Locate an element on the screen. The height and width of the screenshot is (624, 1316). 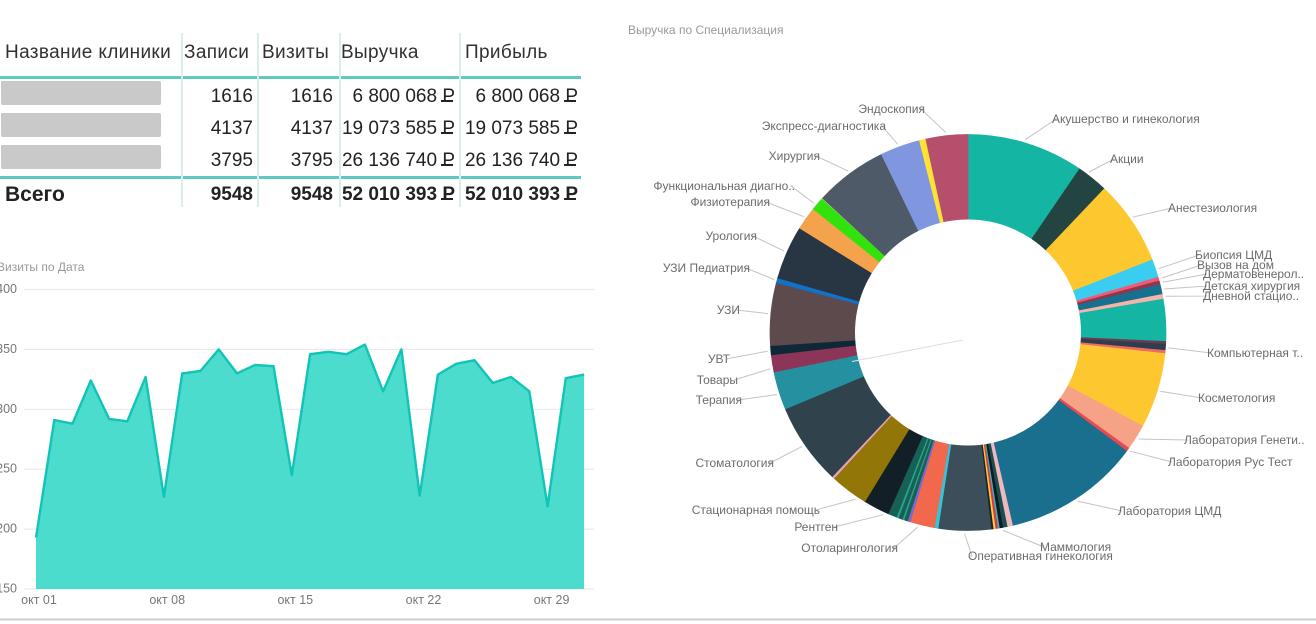
svg-text: Лаборатория Генети.. is located at coordinates (1244, 440).